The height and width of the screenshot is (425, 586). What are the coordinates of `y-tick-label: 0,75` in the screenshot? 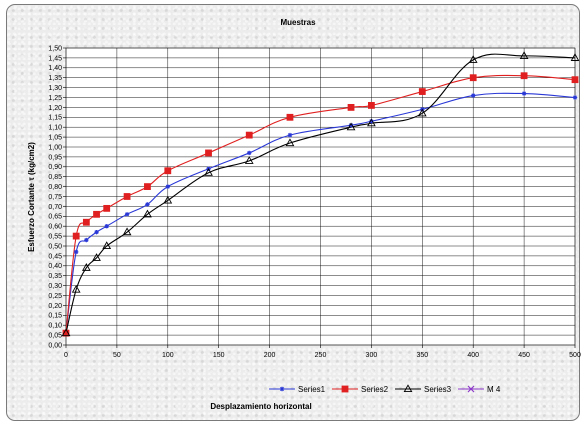 It's located at (55, 197).